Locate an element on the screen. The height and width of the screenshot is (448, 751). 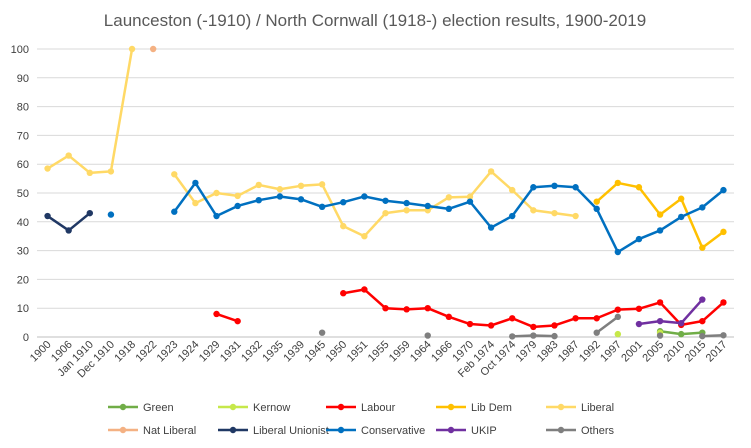
series-conservative is located at coordinates (417, 217).